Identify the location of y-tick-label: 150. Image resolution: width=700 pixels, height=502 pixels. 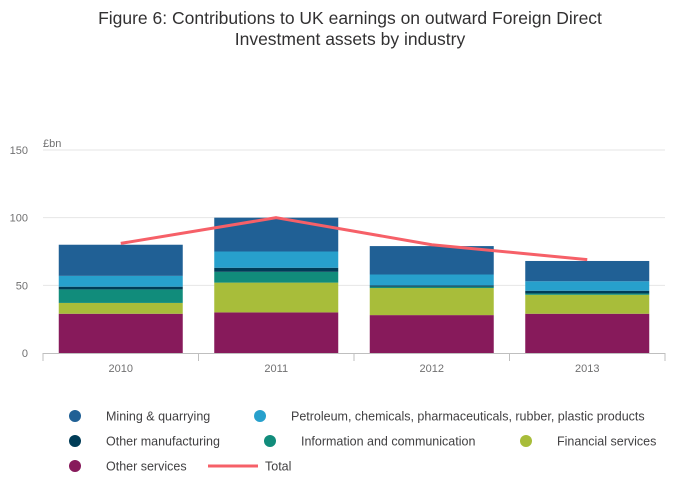
(19, 151).